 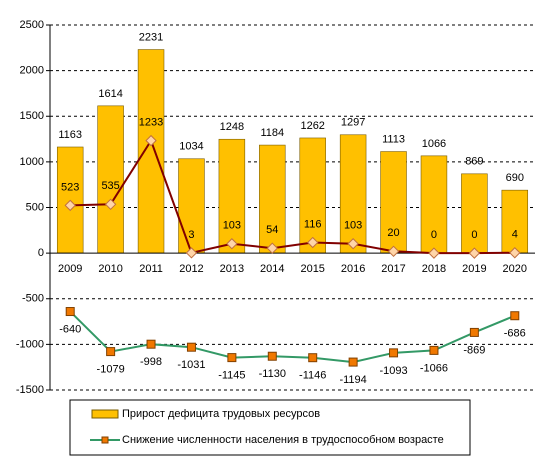 I want to click on bar-label: 1113, so click(x=393, y=139).